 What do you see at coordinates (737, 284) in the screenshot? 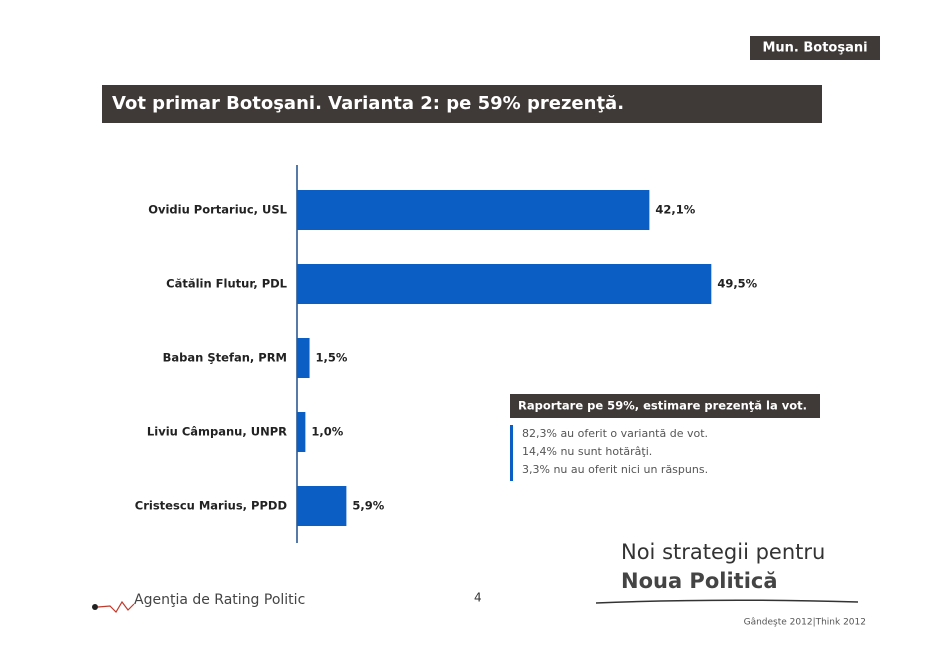
I see `value-label: 49,5%` at bounding box center [737, 284].